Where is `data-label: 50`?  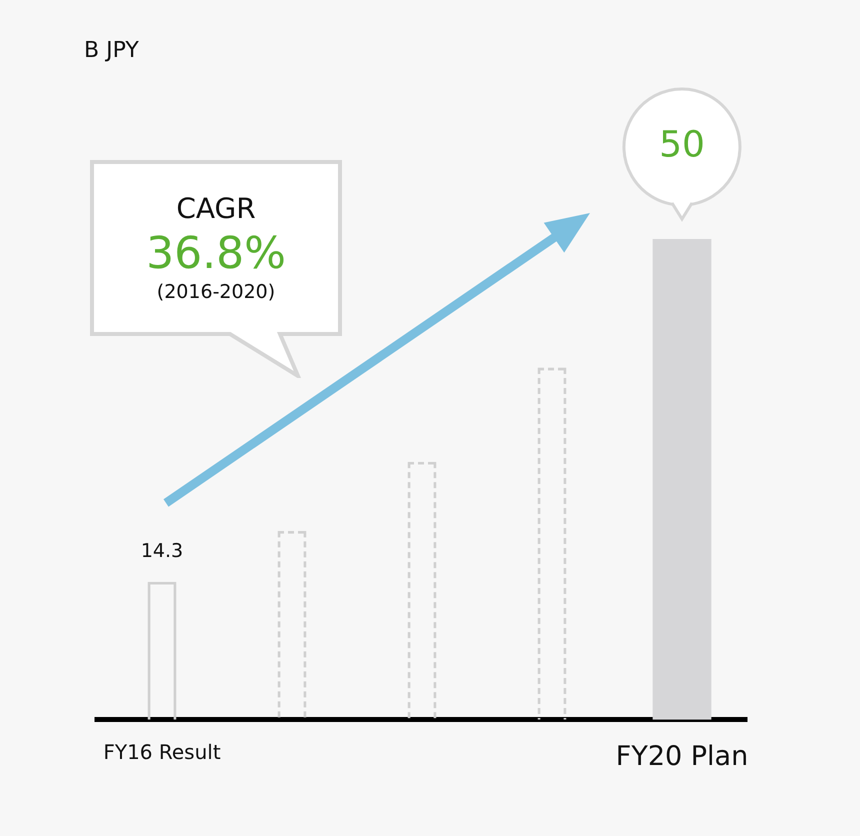 data-label: 50 is located at coordinates (682, 145).